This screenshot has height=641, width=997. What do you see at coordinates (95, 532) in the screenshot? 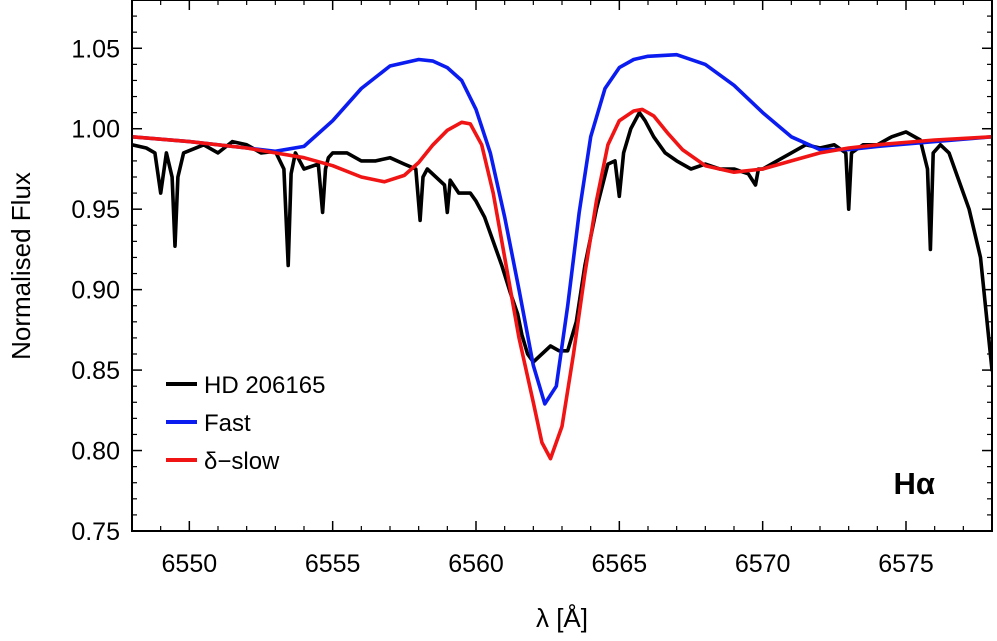
I see `y-tick-label: 0.75` at bounding box center [95, 532].